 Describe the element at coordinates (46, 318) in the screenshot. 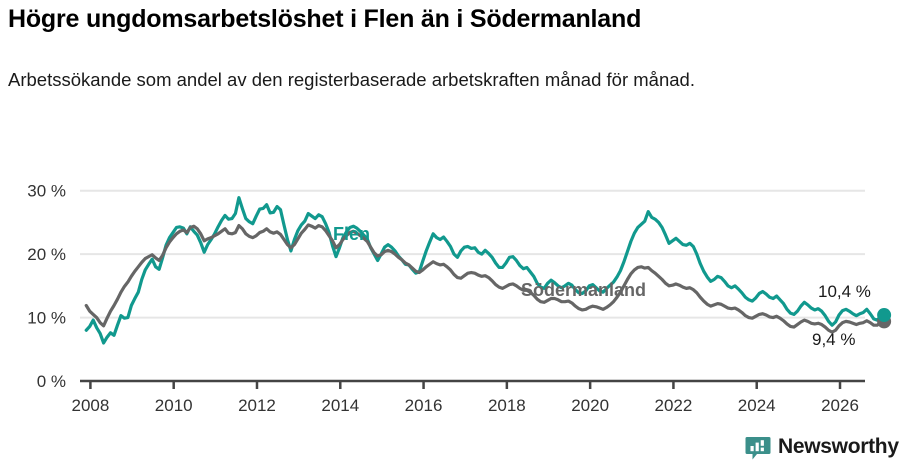

I see `y-axis-tick-label: 10 %` at that location.